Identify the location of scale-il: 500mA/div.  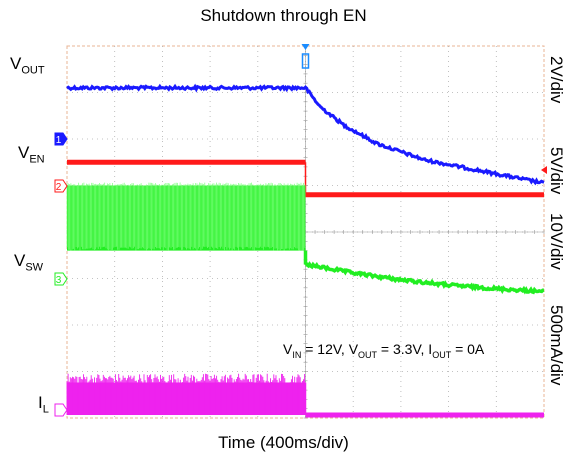
(556, 345).